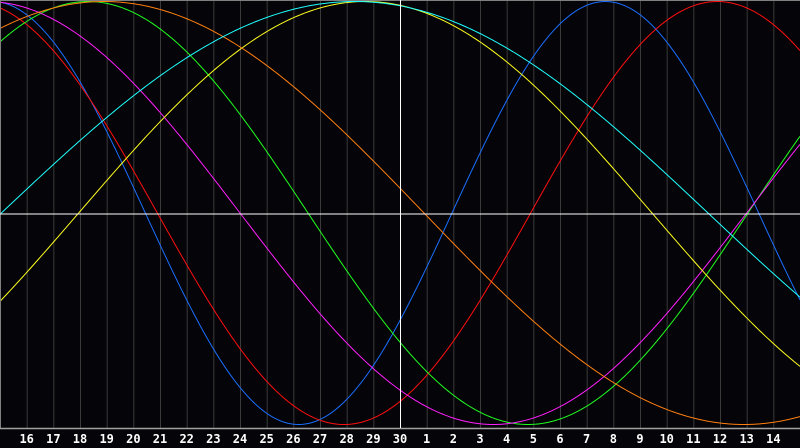 The height and width of the screenshot is (448, 800). I want to click on x-tick-23: 23, so click(213, 439).